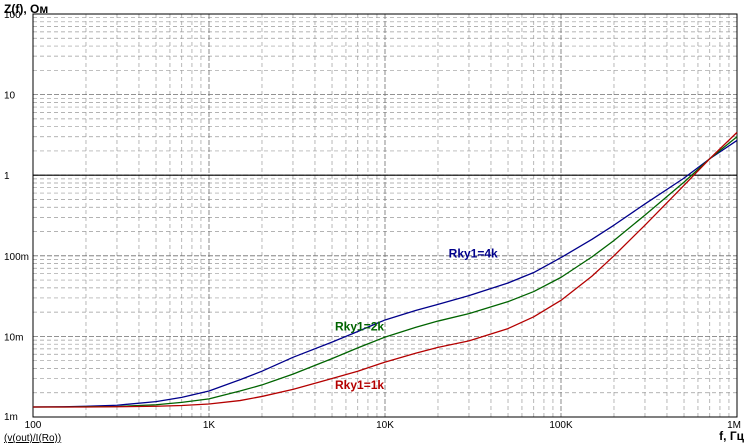 This screenshot has width=749, height=445. I want to click on y-tick-label: 100m, so click(16, 257).